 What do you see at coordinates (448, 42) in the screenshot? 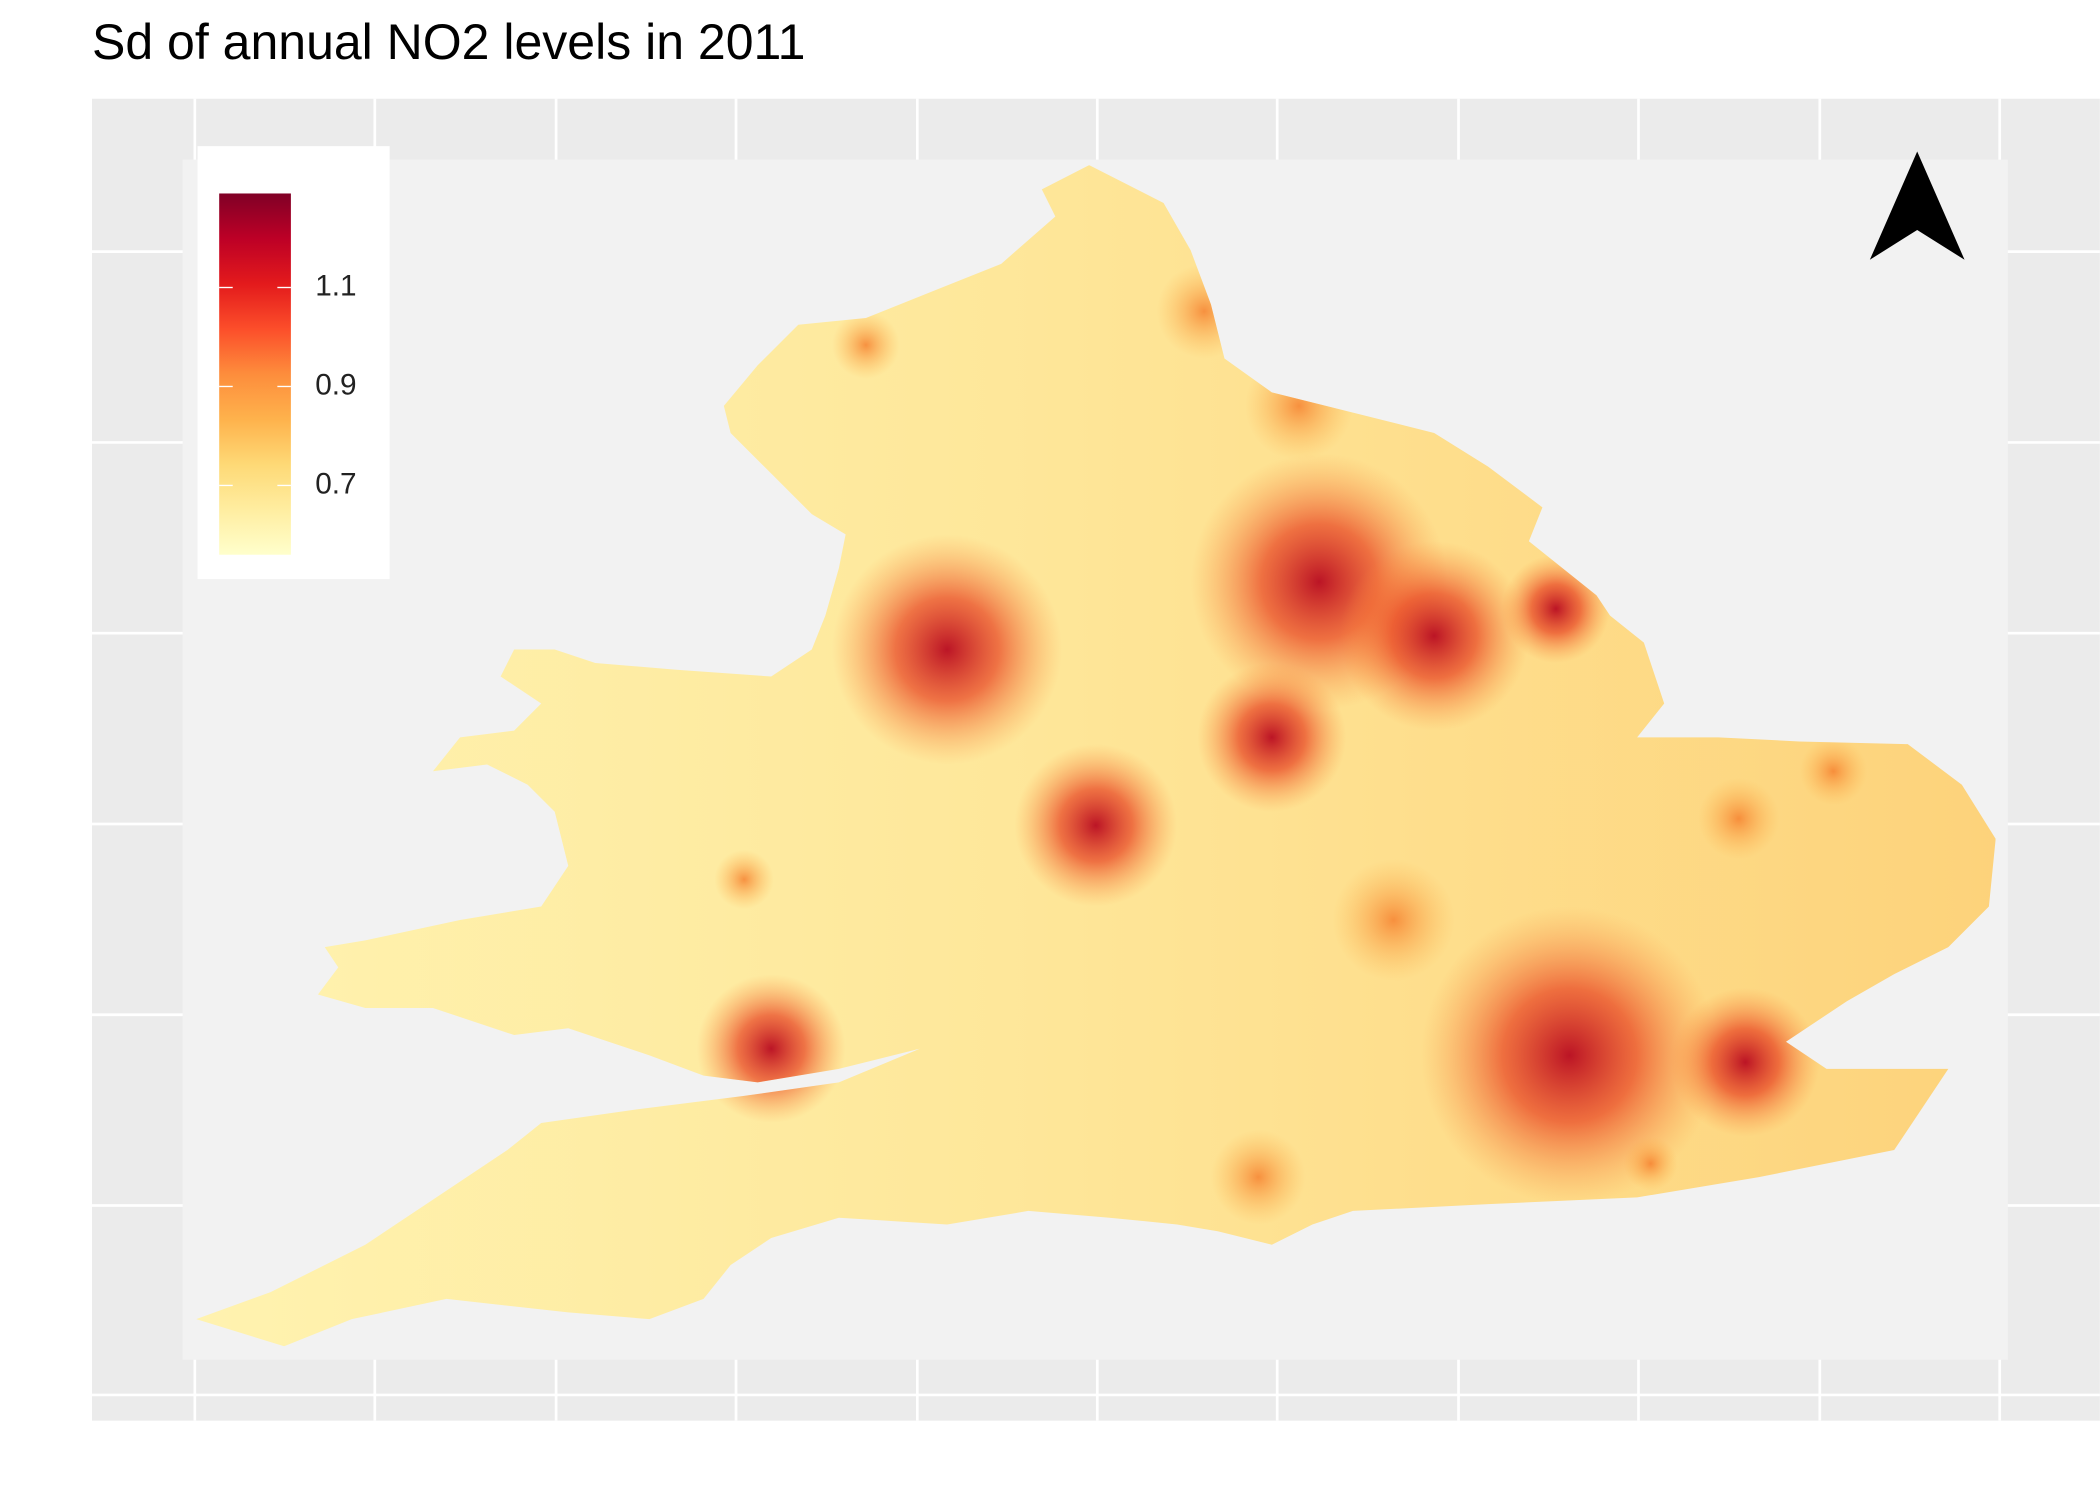
I see `map-title: Sd of annual NO2 levels in 2011` at bounding box center [448, 42].